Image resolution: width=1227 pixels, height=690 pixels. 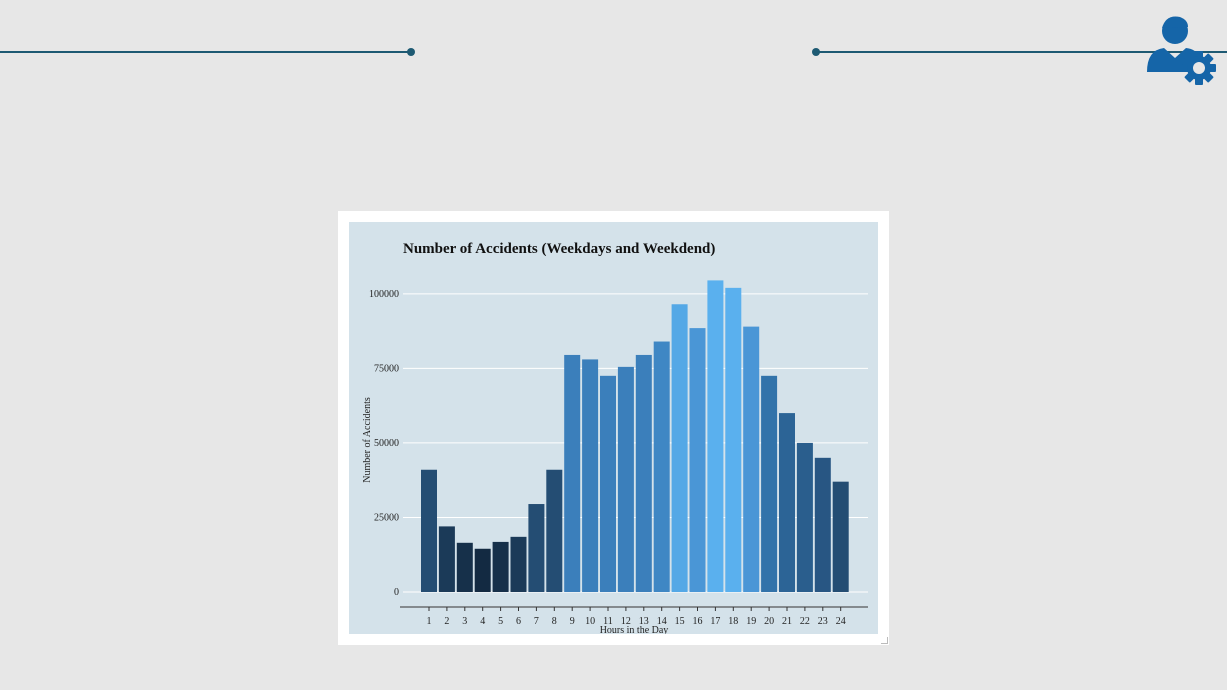 I want to click on user-gear-icon, so click(x=1181, y=50).